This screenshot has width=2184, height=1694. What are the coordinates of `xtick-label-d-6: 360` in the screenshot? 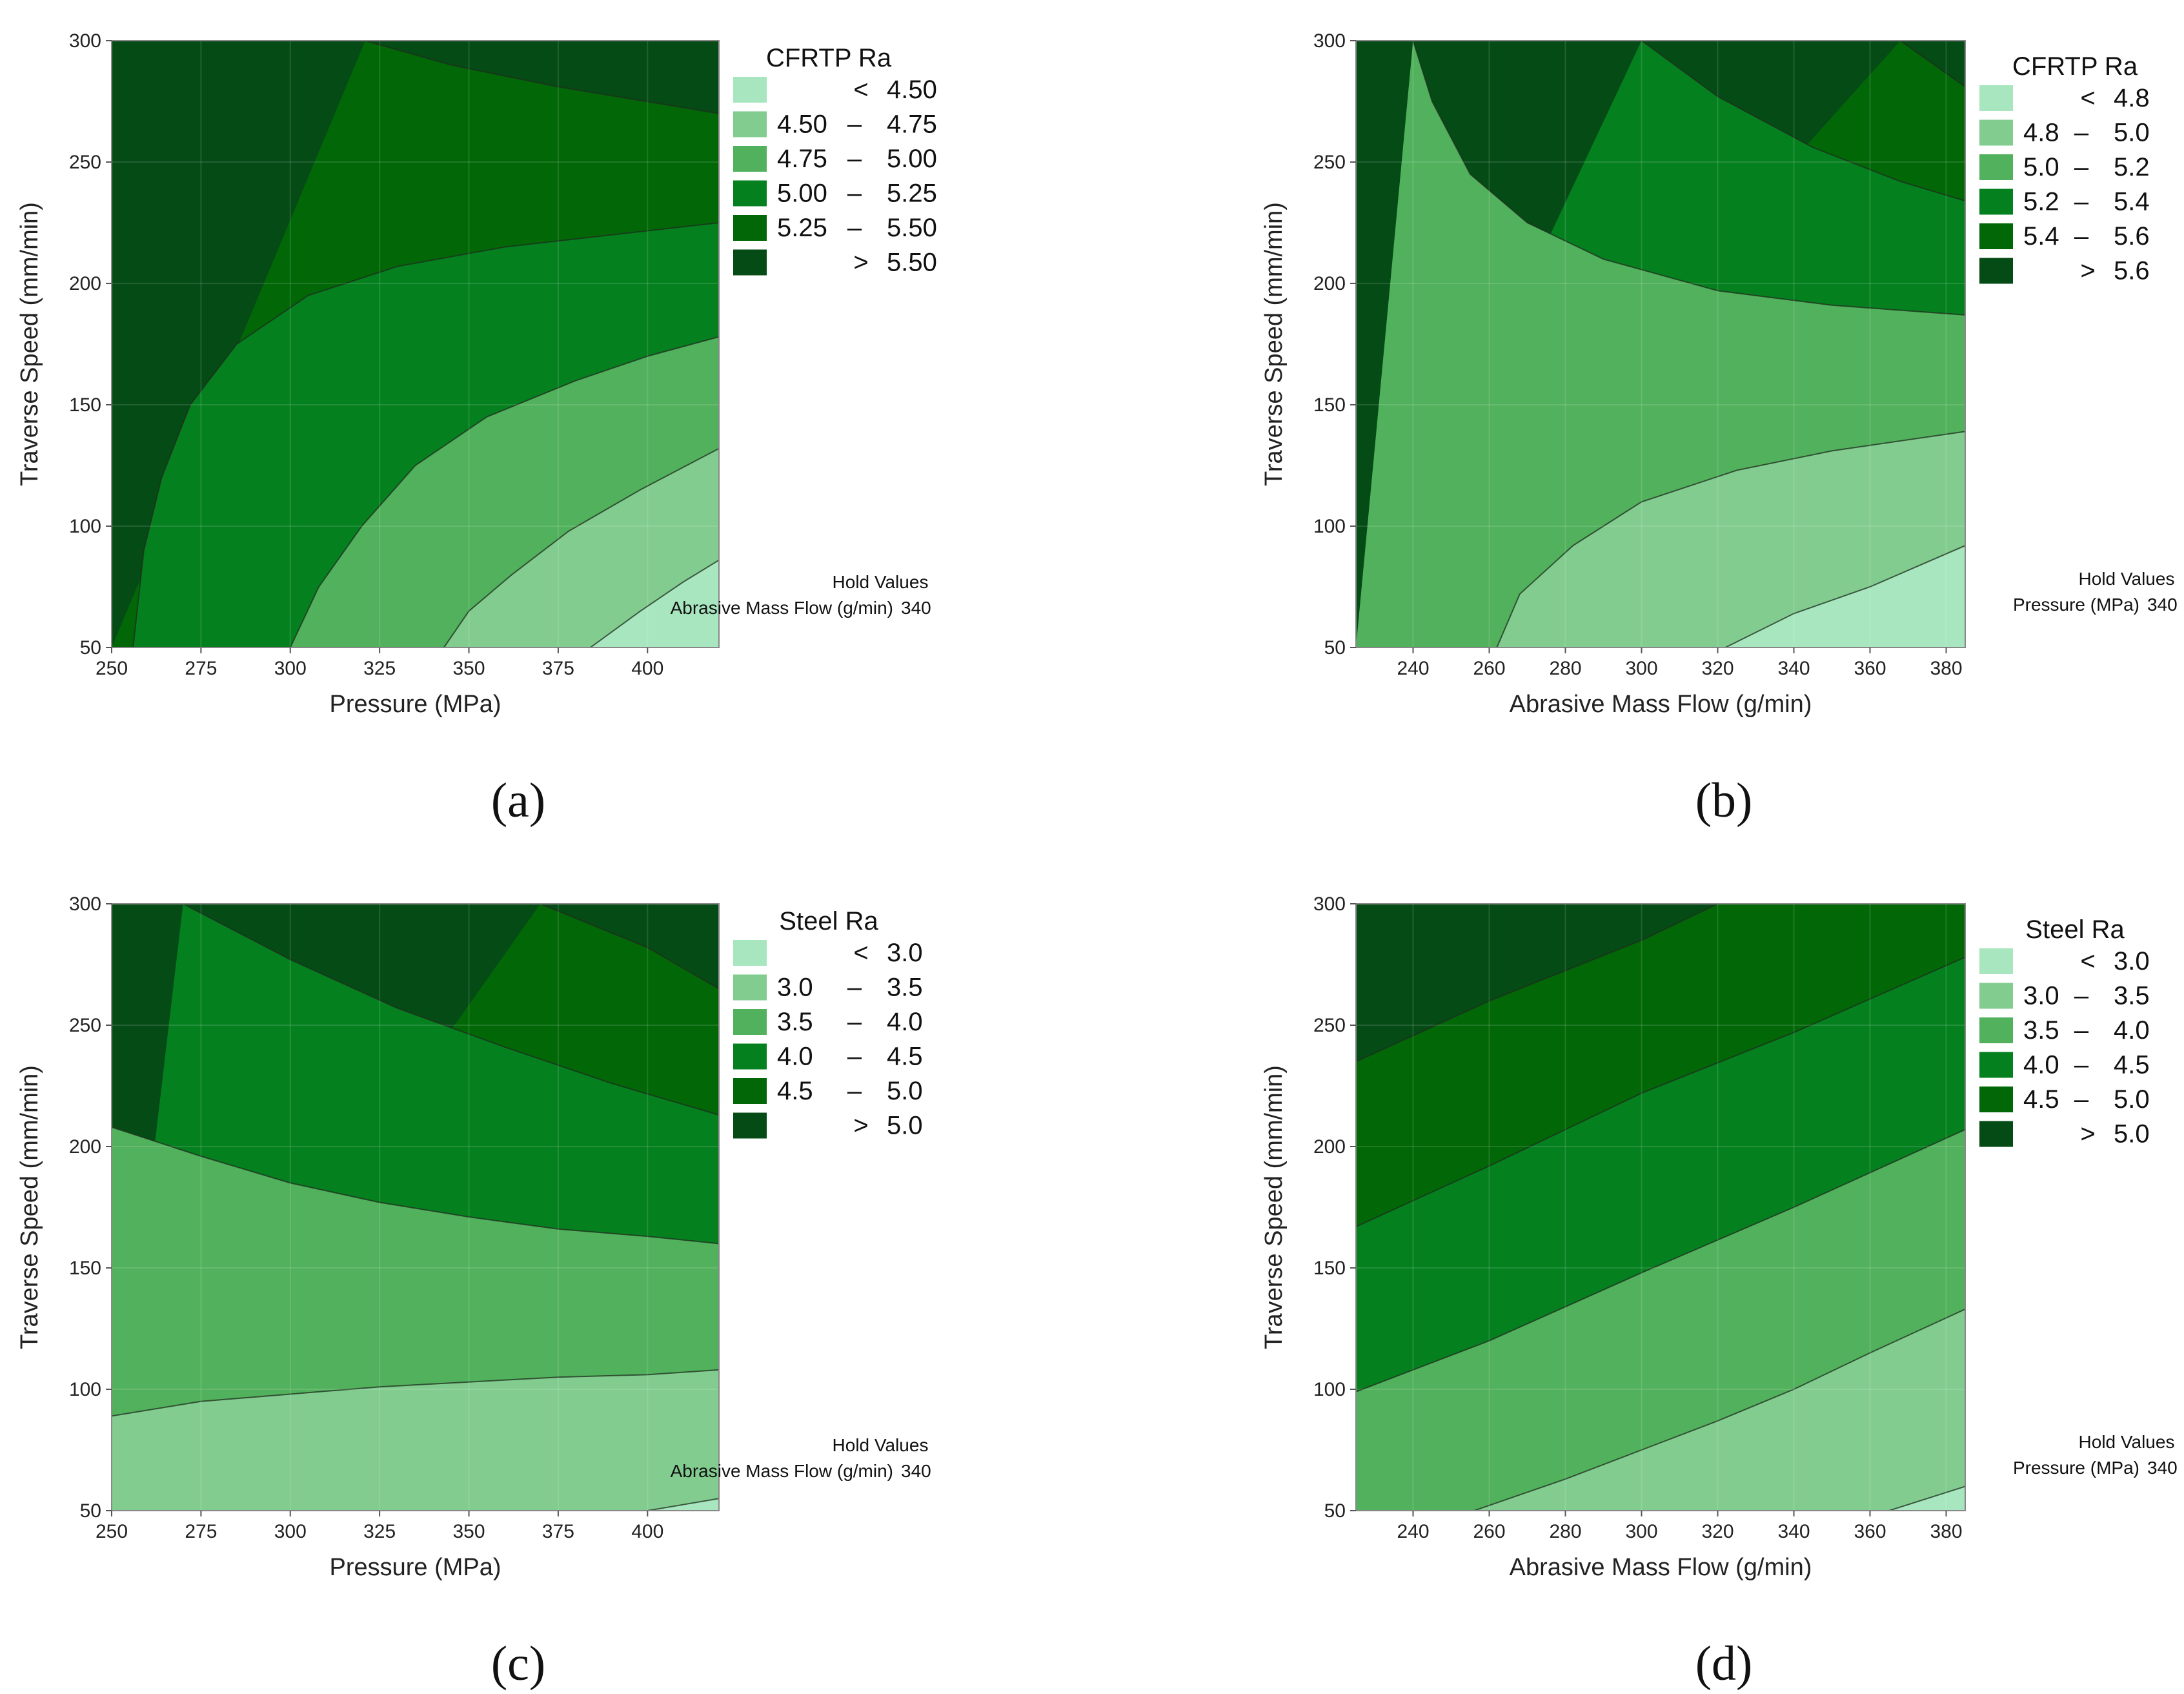 It's located at (1870, 1532).